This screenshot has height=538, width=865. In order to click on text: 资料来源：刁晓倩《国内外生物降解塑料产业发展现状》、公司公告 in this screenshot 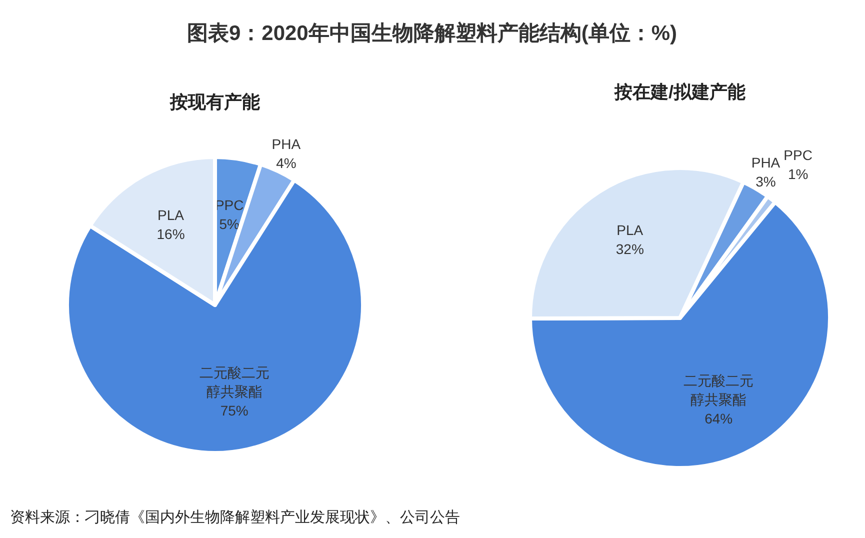, I will do `click(235, 517)`.